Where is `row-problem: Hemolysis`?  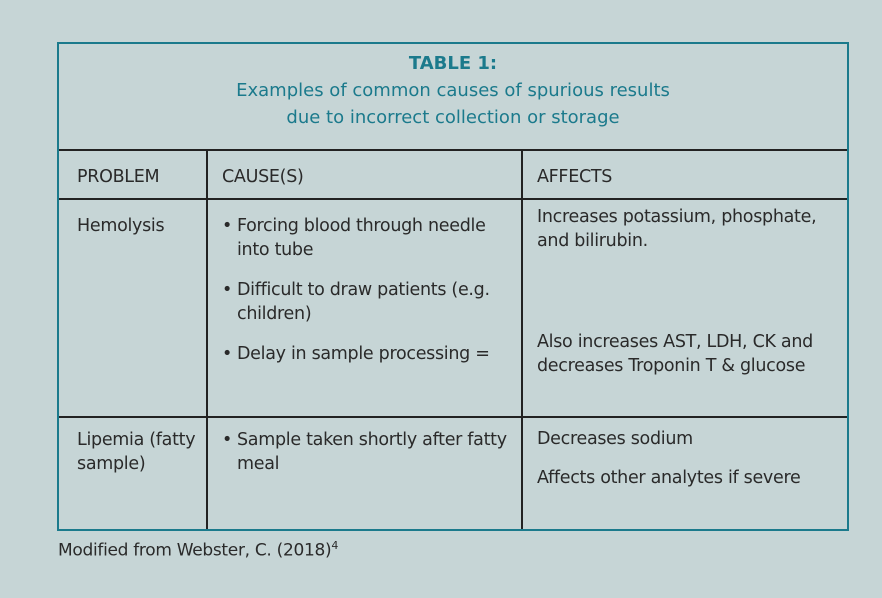 row-problem: Hemolysis is located at coordinates (121, 226).